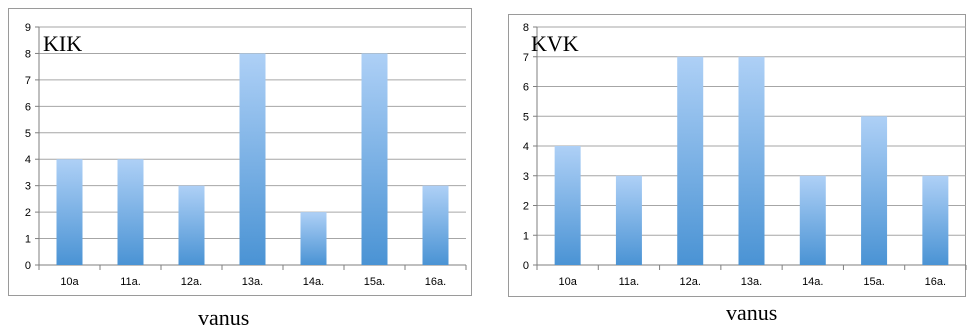  Describe the element at coordinates (526, 28) in the screenshot. I see `y-tick-label-kvk-8: 8` at that location.